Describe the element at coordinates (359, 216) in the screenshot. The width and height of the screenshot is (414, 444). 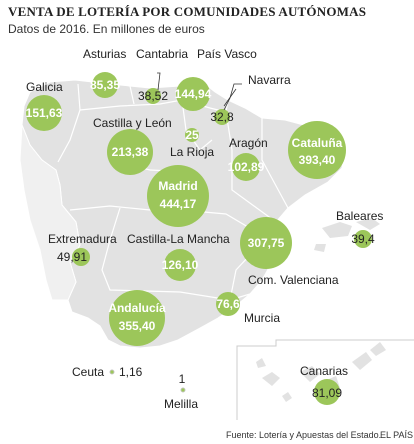
I see `label-baleares: Baleares` at that location.